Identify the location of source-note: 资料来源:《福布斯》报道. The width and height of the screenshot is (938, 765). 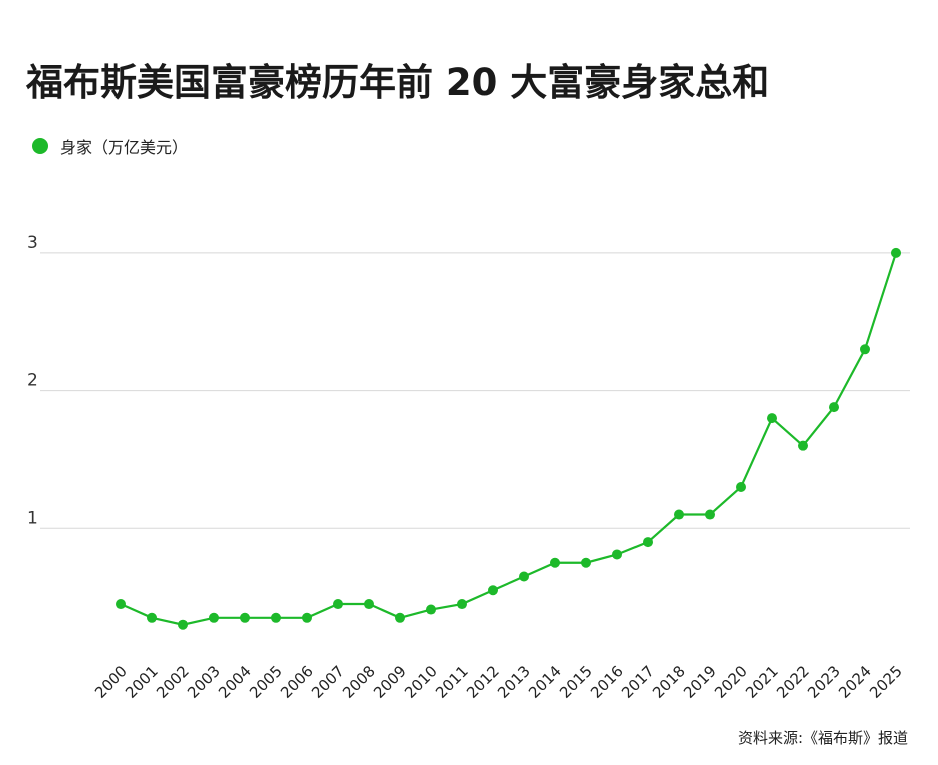
(822, 738).